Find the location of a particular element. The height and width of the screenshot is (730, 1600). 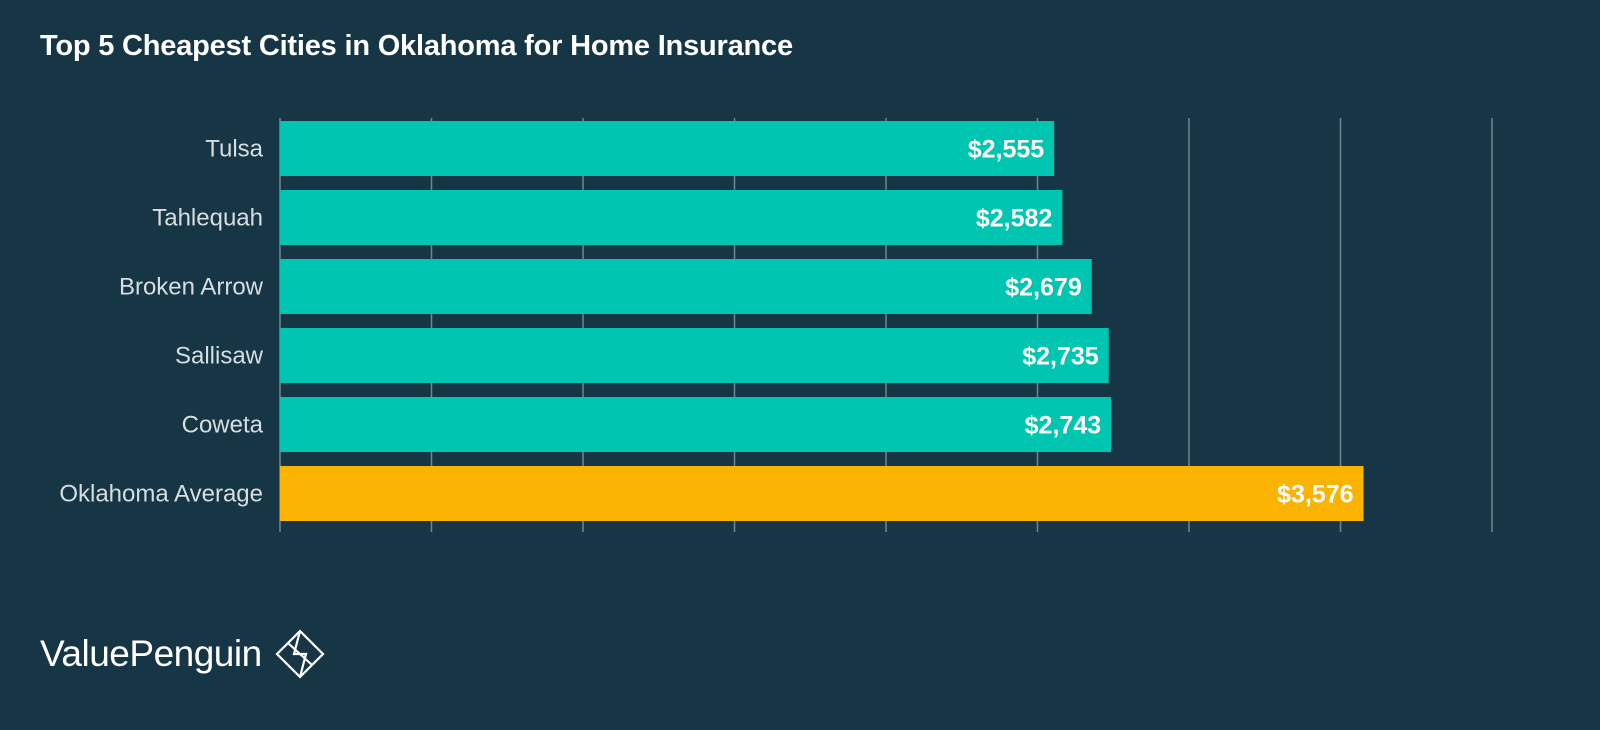

brand-mark: ValuePenguin is located at coordinates (183, 654).